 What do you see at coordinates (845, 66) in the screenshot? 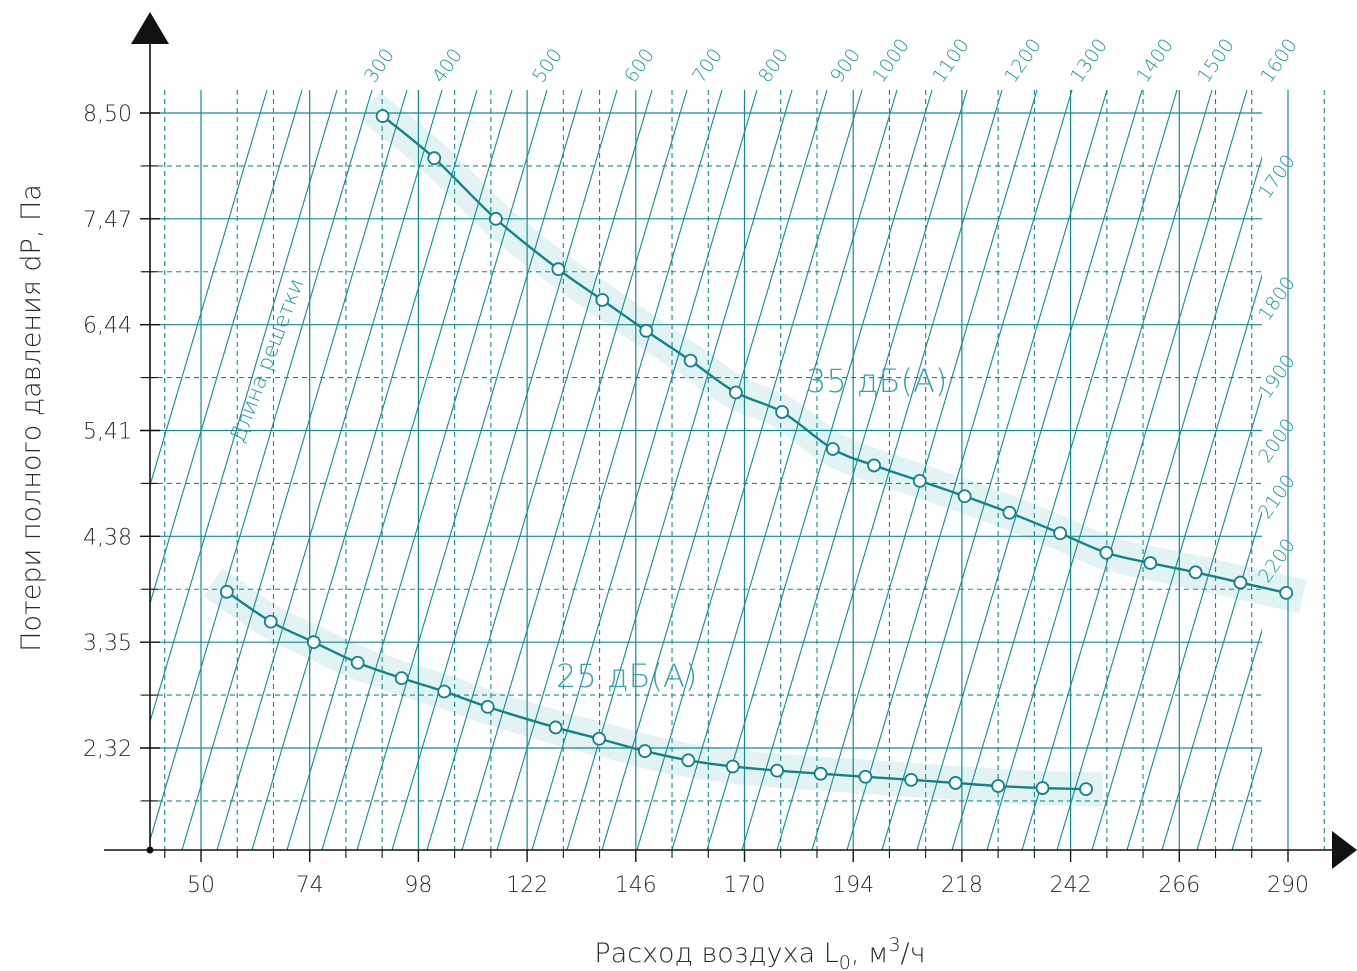
I see `diagonal-label: 900` at bounding box center [845, 66].